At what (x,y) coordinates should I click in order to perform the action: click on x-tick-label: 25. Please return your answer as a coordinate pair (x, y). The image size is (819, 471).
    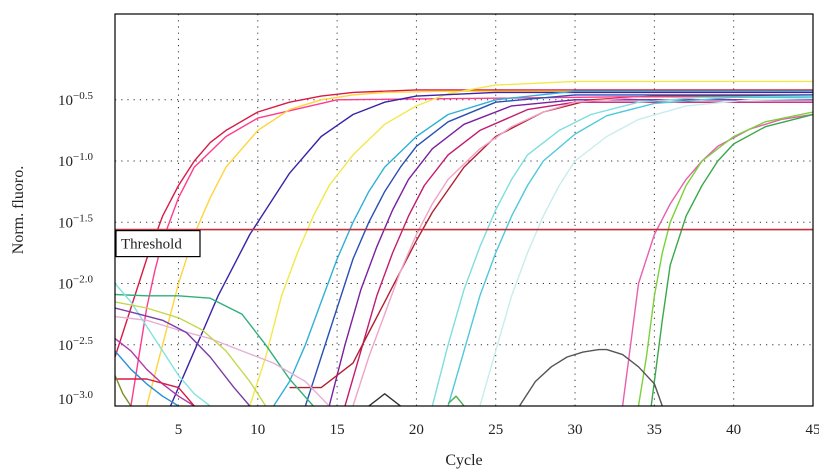
    Looking at the image, I should click on (495, 430).